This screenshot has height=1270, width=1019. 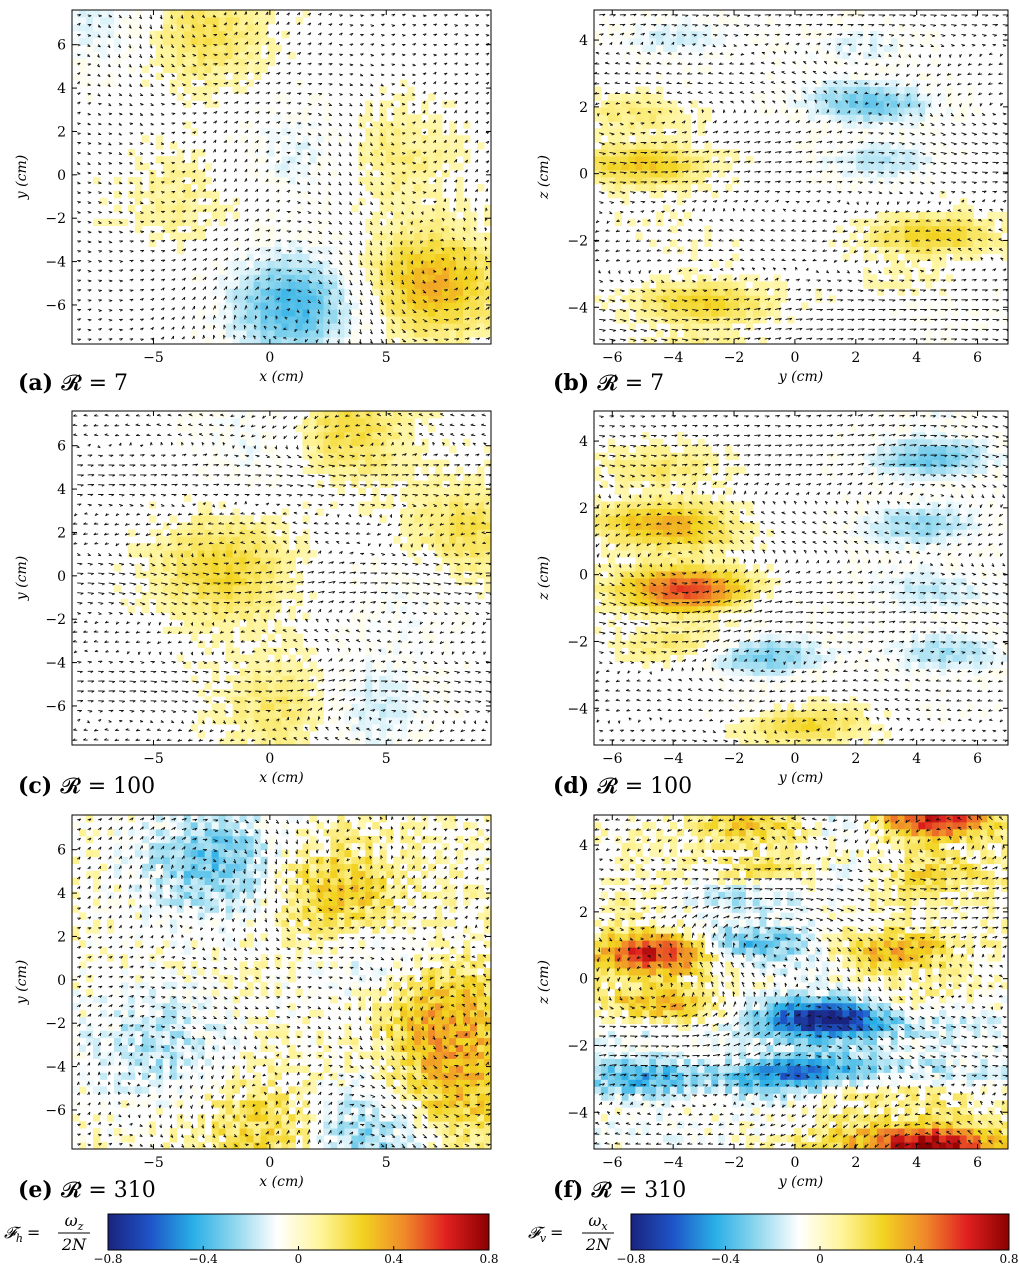 I want to click on plot-frame-b, so click(x=801, y=177).